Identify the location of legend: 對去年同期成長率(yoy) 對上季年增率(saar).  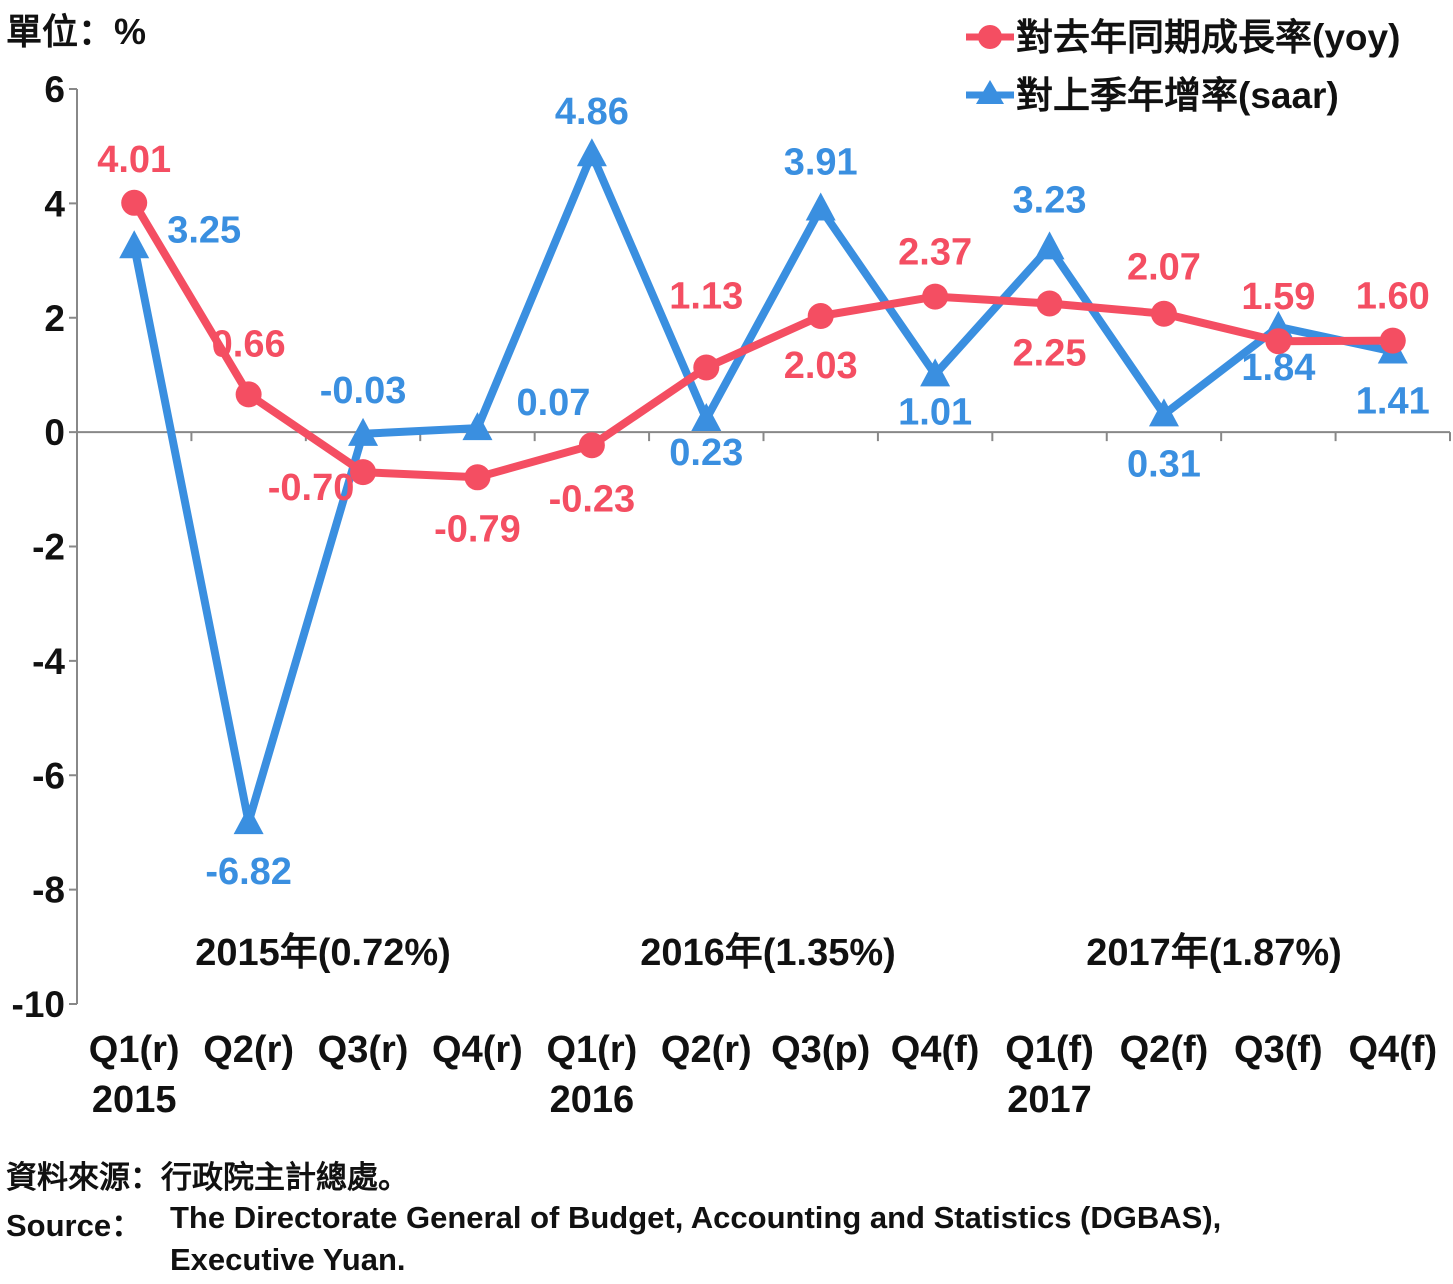
(1183, 66).